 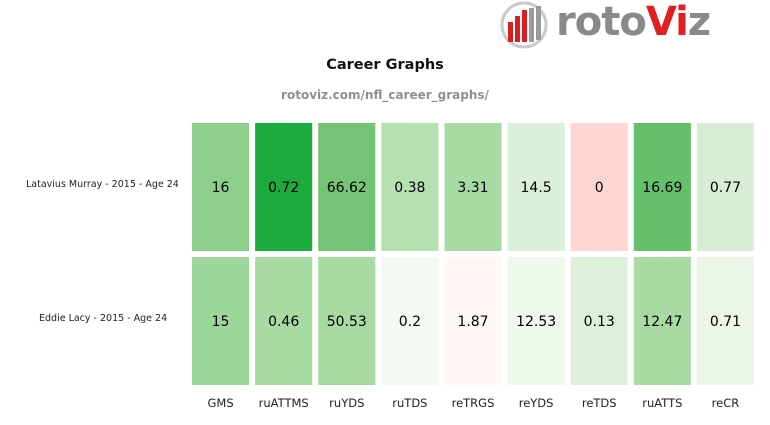 I want to click on cell-value-label: 0.72, so click(x=283, y=188).